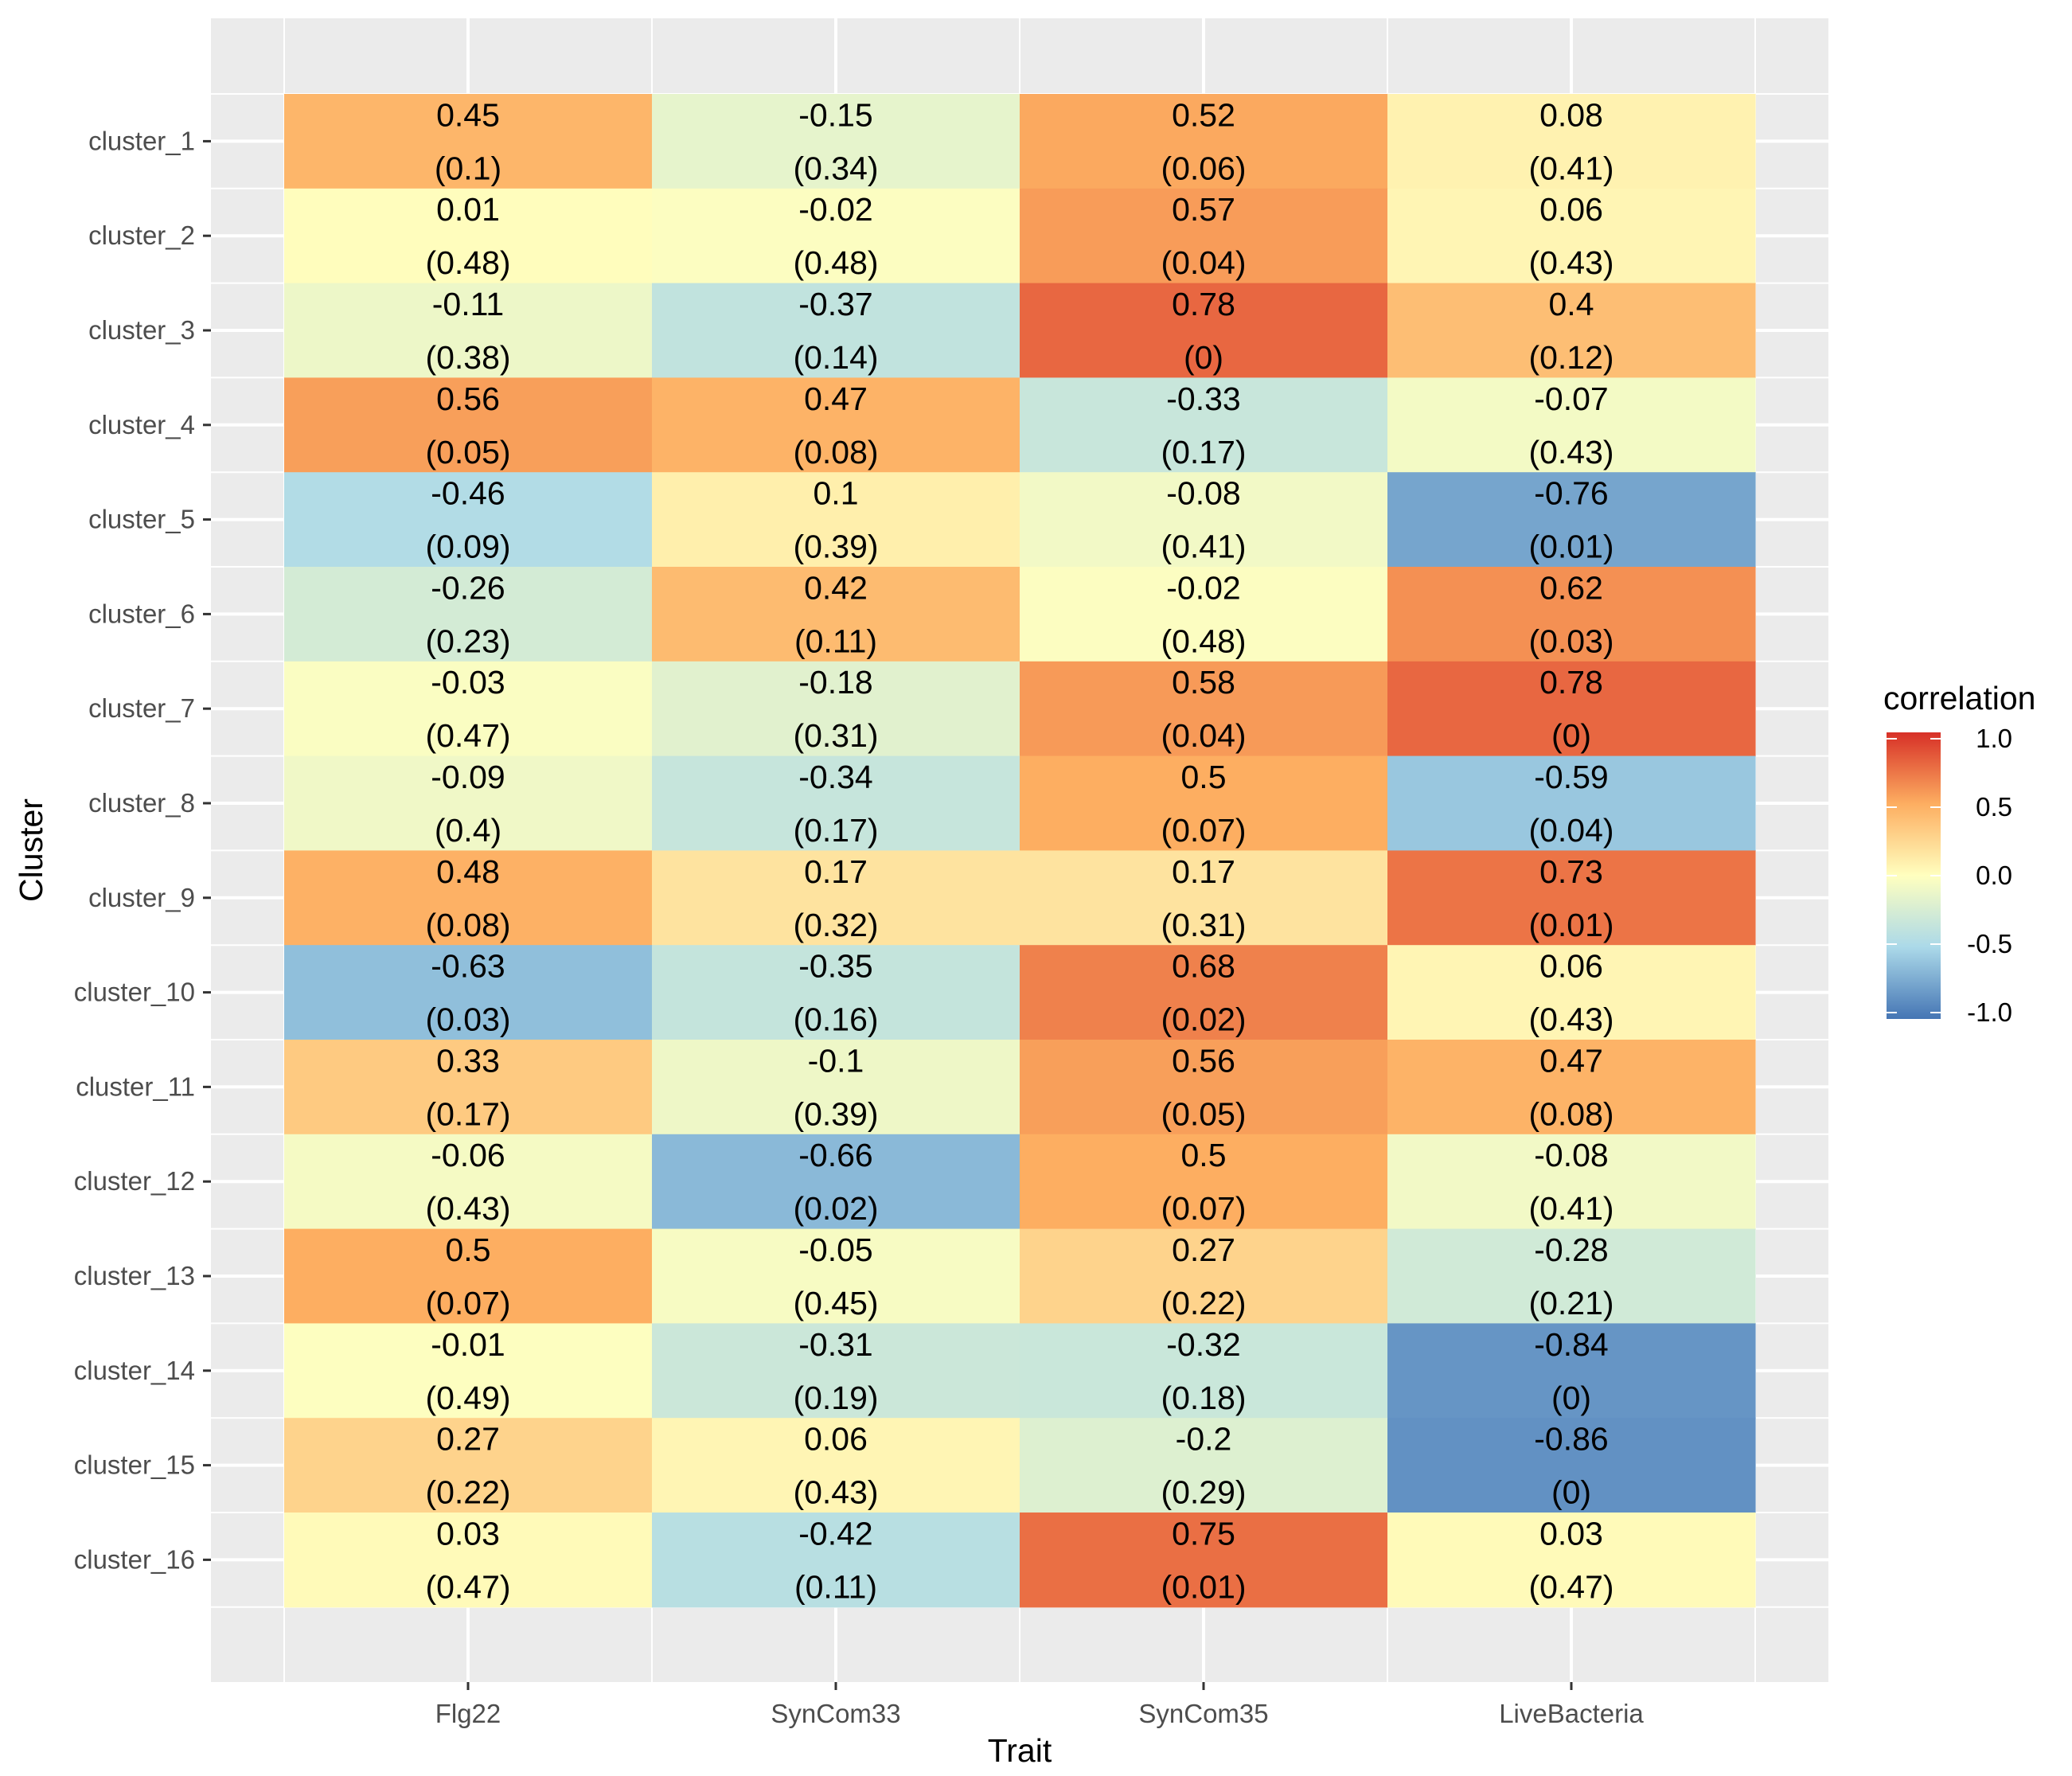 The image size is (2072, 1776). What do you see at coordinates (1203, 168) in the screenshot?
I see `cell-pvalue-label: (0.06)` at bounding box center [1203, 168].